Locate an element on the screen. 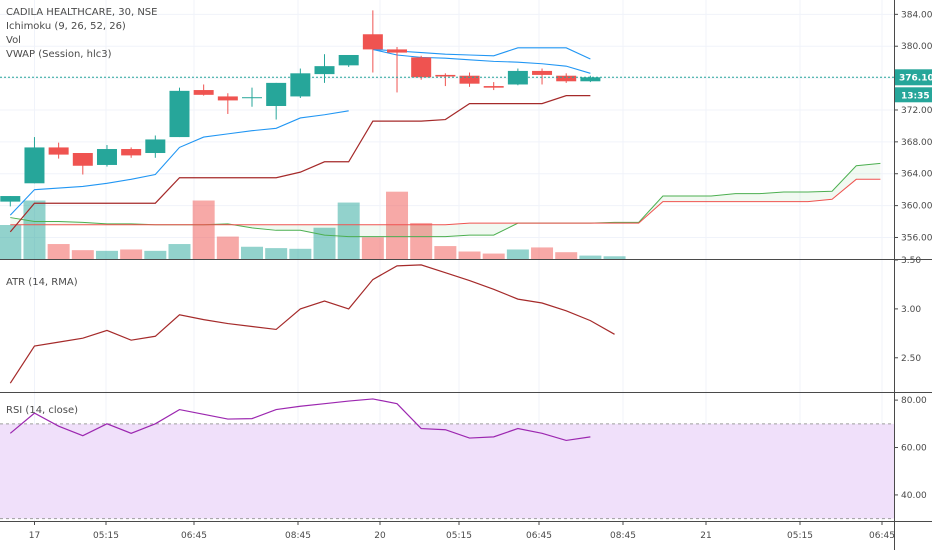  vwap-line-day2 is located at coordinates (481, 61).